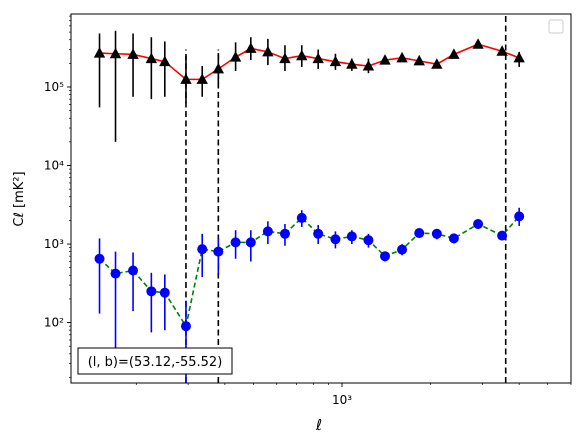 The width and height of the screenshot is (580, 441). Describe the element at coordinates (318, 425) in the screenshot. I see `x-axis-label: ℓ` at that location.